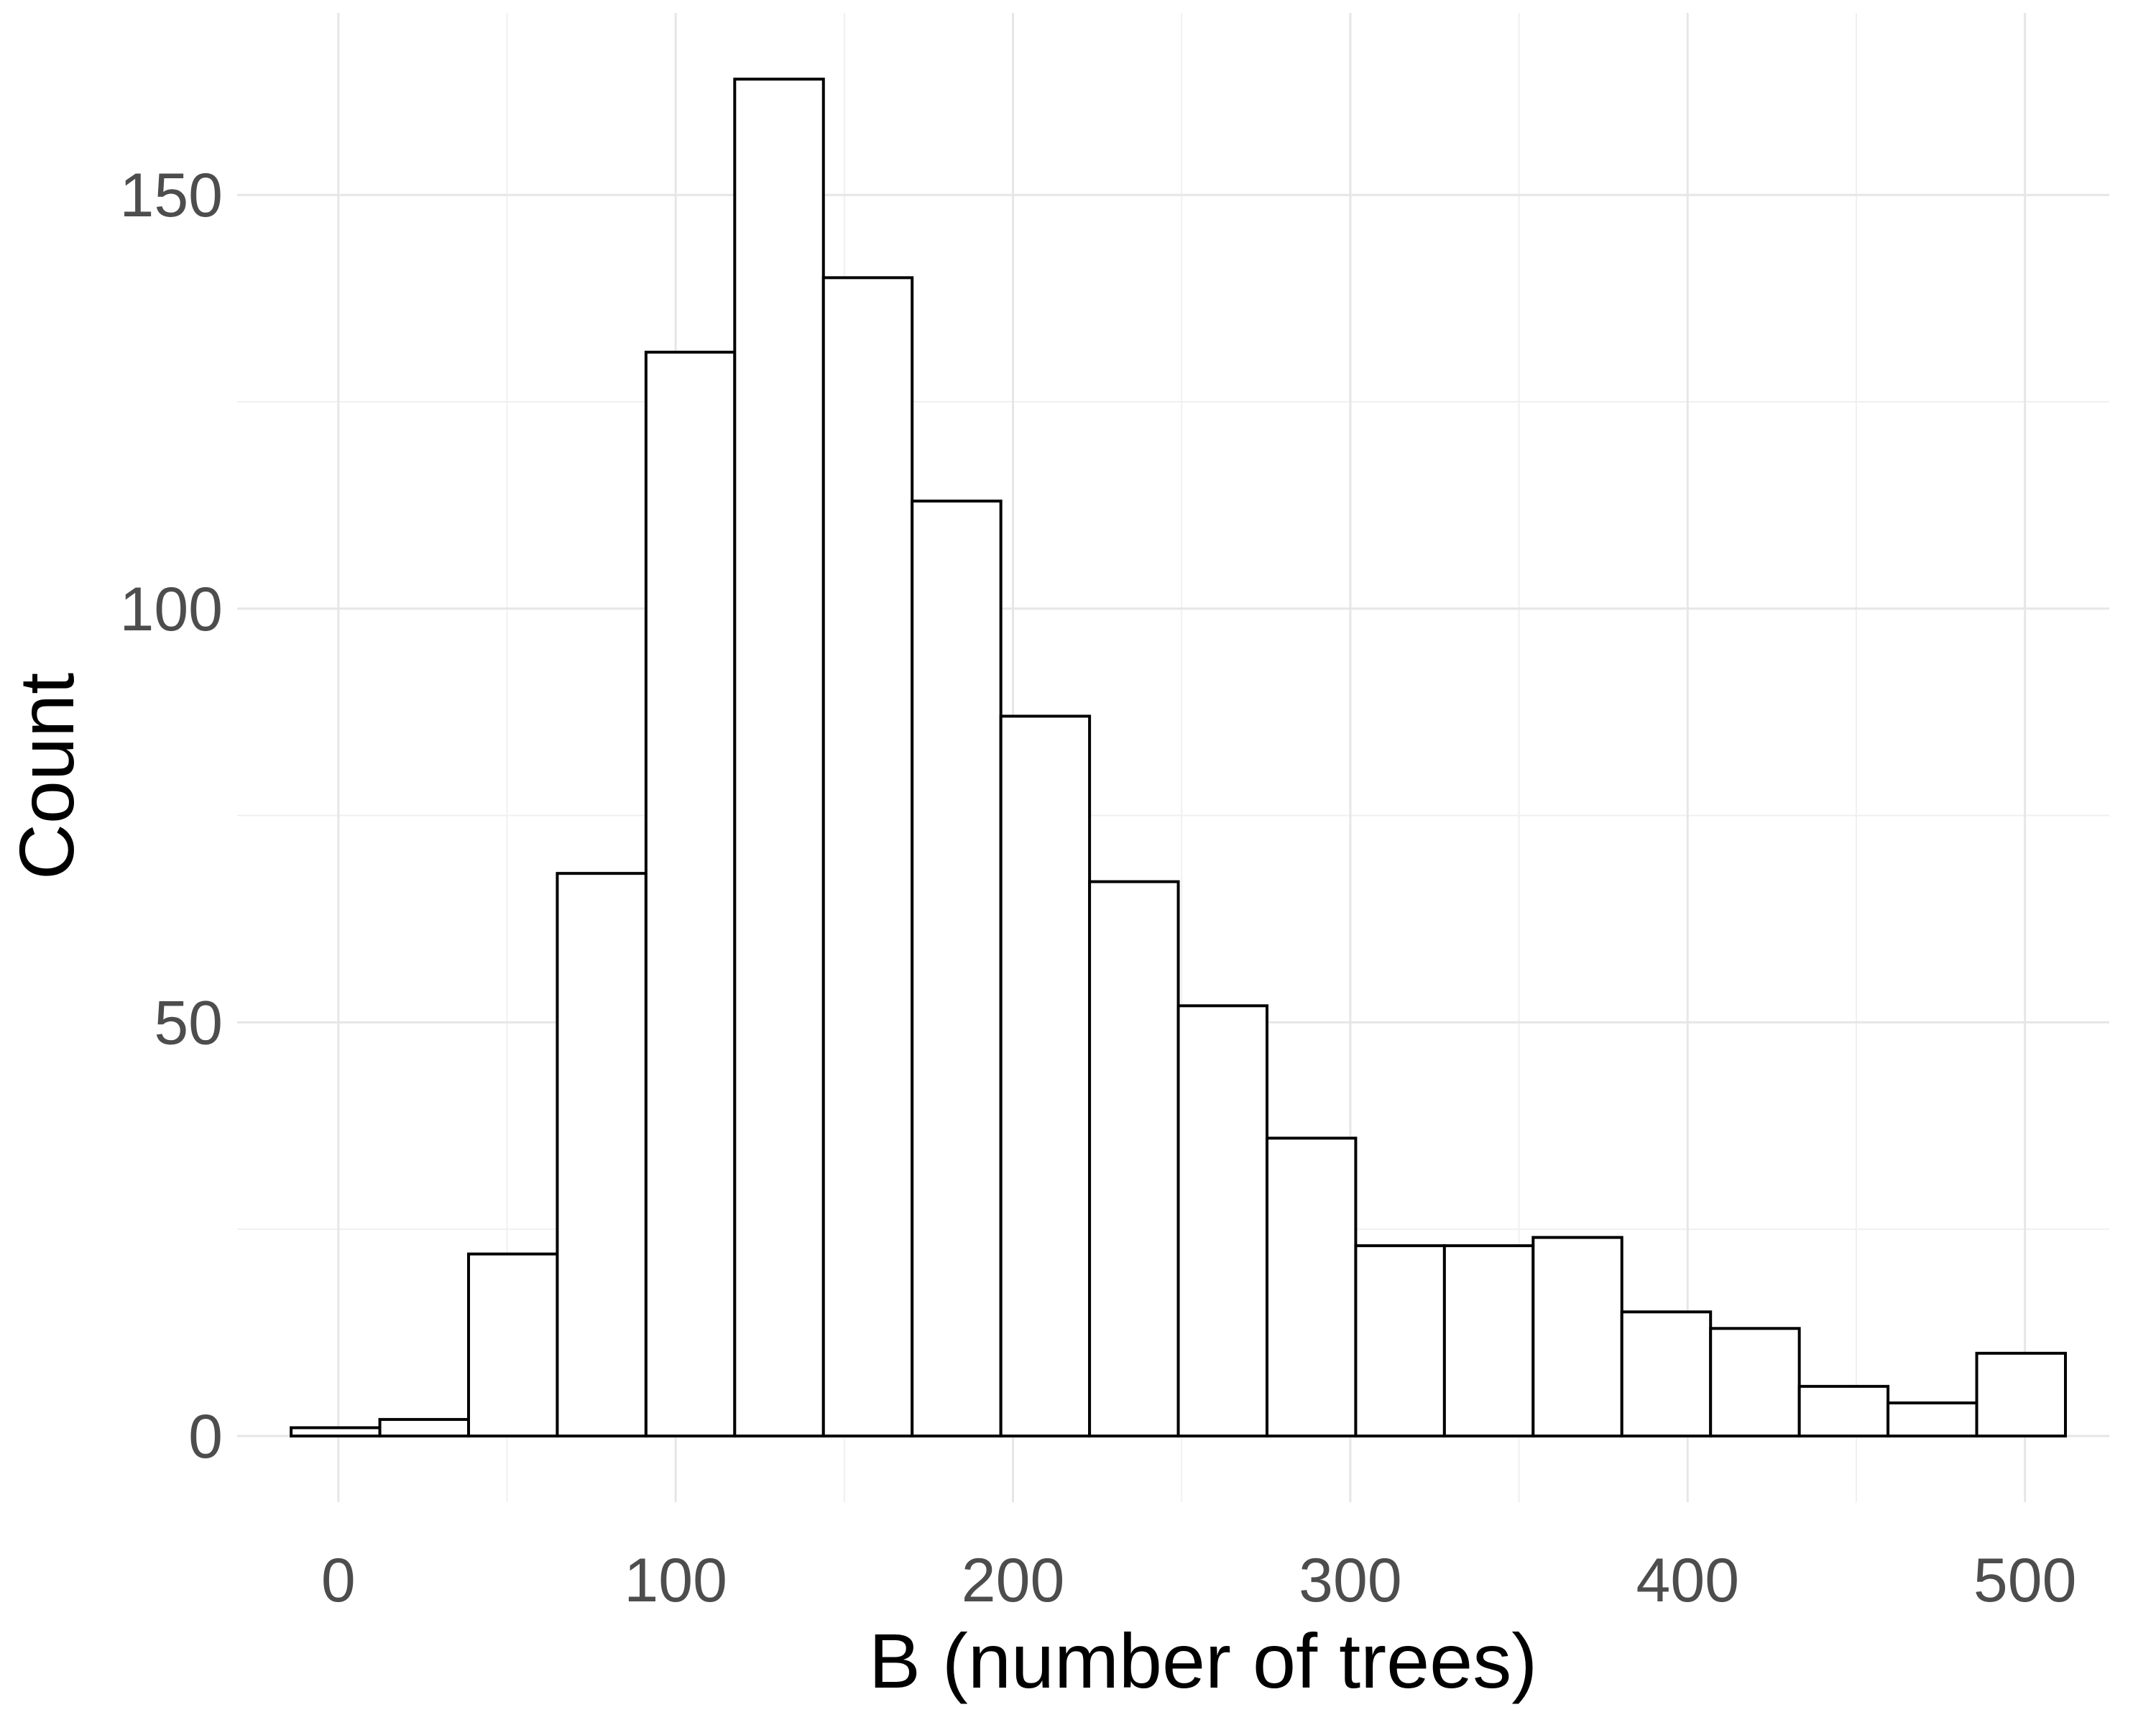 This screenshot has width=2156, height=1725. I want to click on x-tick-label: 300, so click(1350, 1580).